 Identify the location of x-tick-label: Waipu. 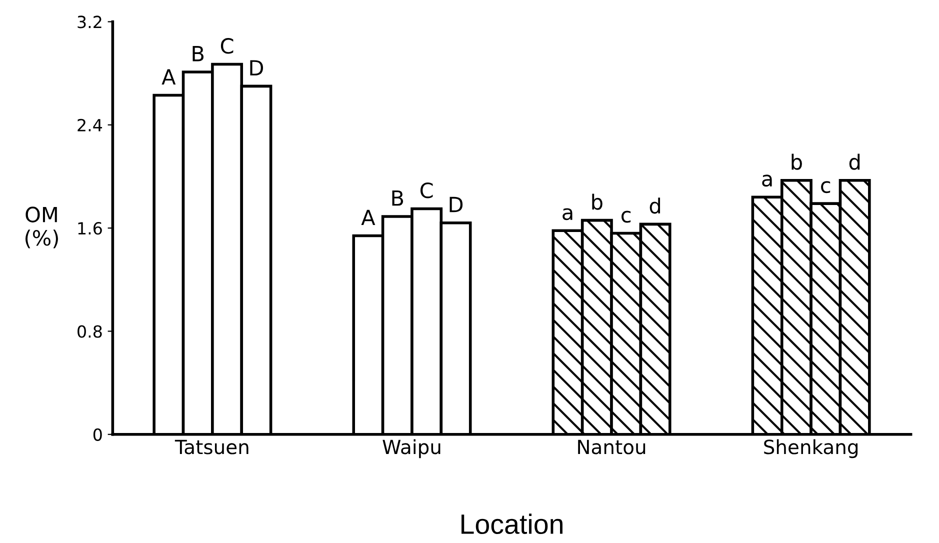
(411, 448).